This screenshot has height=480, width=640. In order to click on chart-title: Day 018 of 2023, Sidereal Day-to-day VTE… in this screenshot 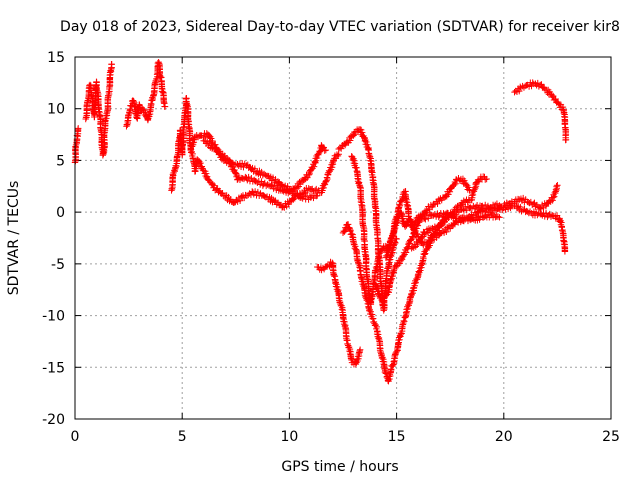, I will do `click(340, 27)`.